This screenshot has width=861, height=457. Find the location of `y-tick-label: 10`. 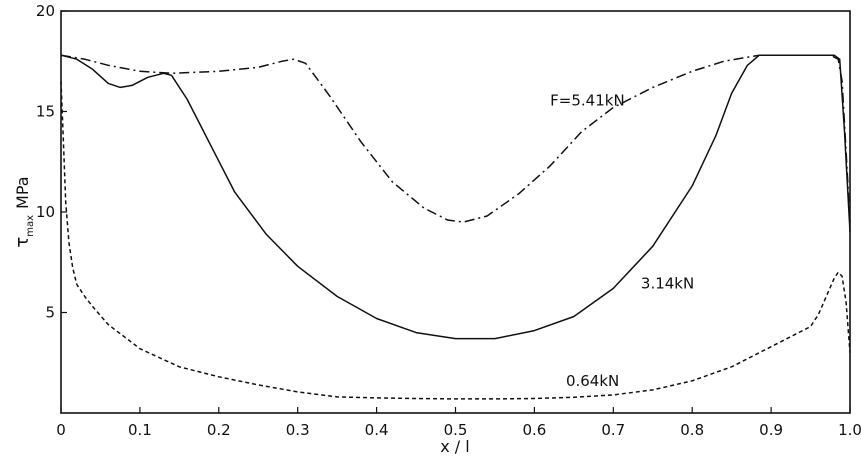

y-tick-label: 10 is located at coordinates (45, 212).